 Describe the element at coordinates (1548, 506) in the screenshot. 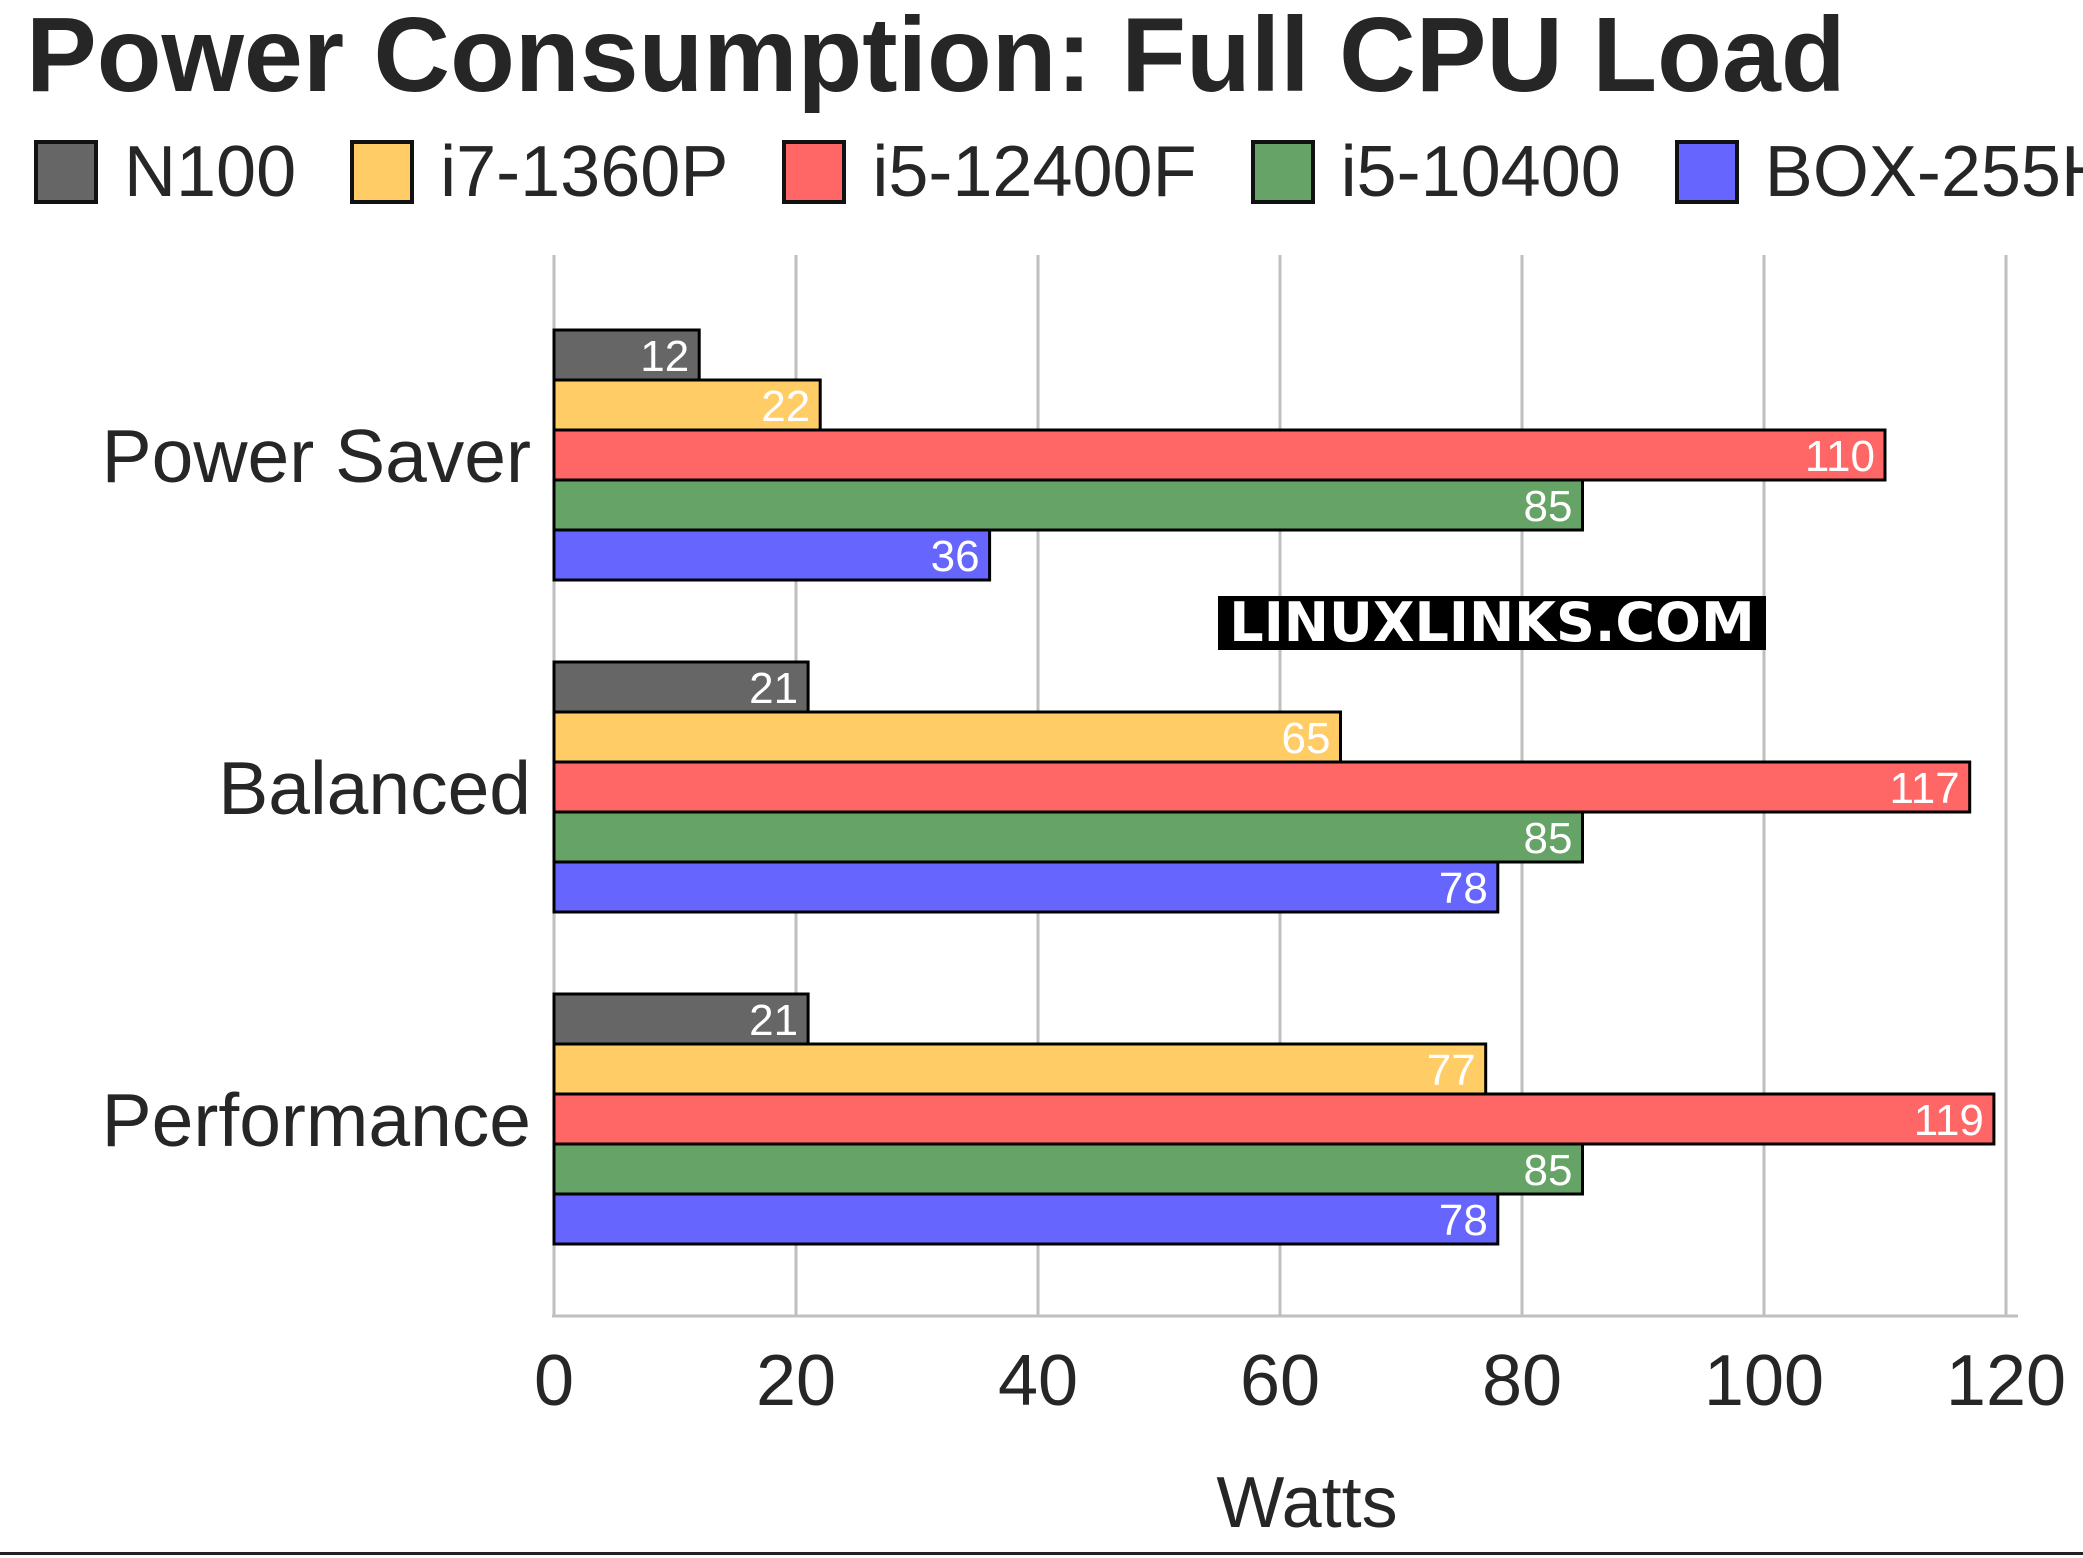

I see `data-label-power-saver-i5-10400: 85` at that location.